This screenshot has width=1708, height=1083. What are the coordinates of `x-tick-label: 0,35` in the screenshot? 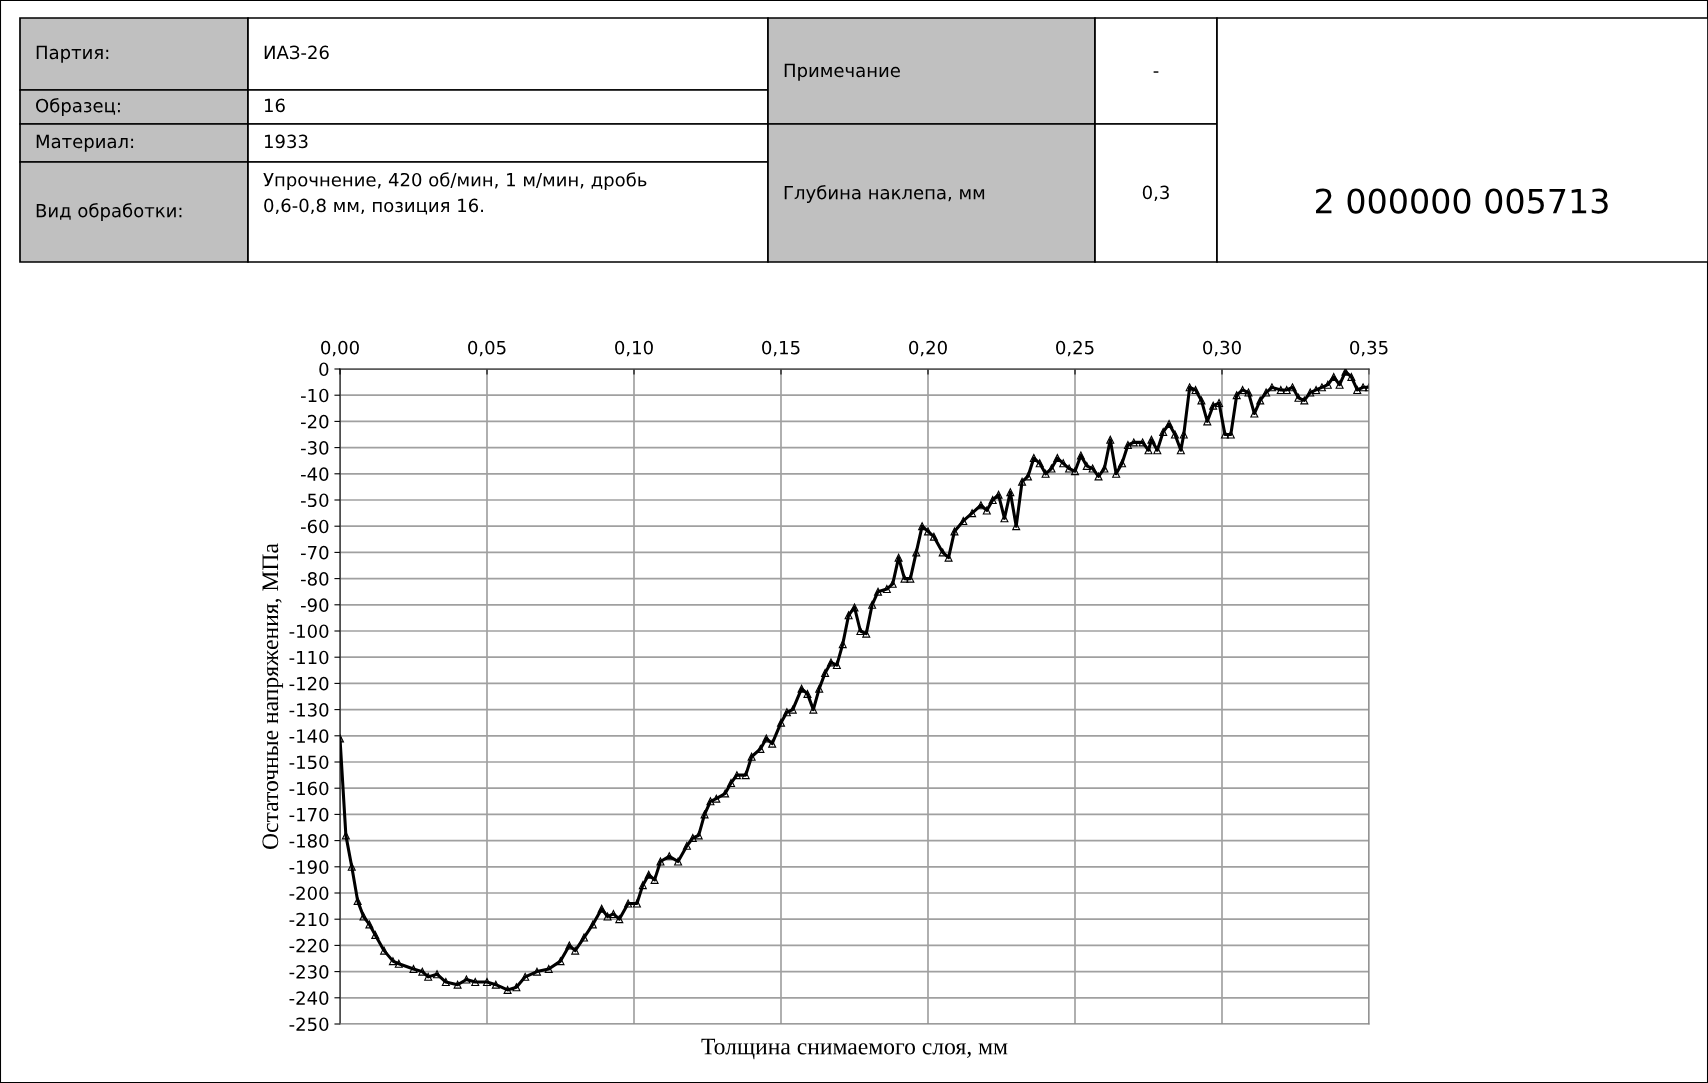 It's located at (1369, 348).